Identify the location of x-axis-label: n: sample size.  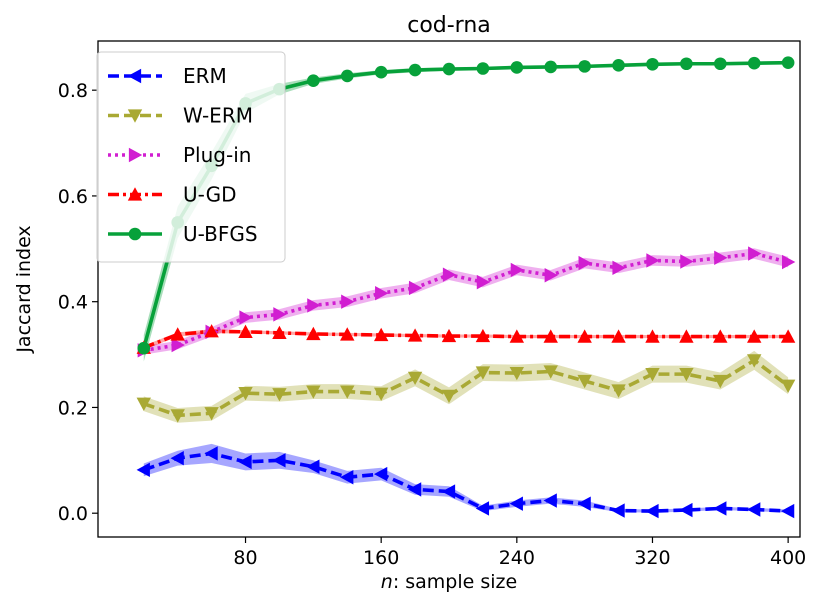
(449, 582).